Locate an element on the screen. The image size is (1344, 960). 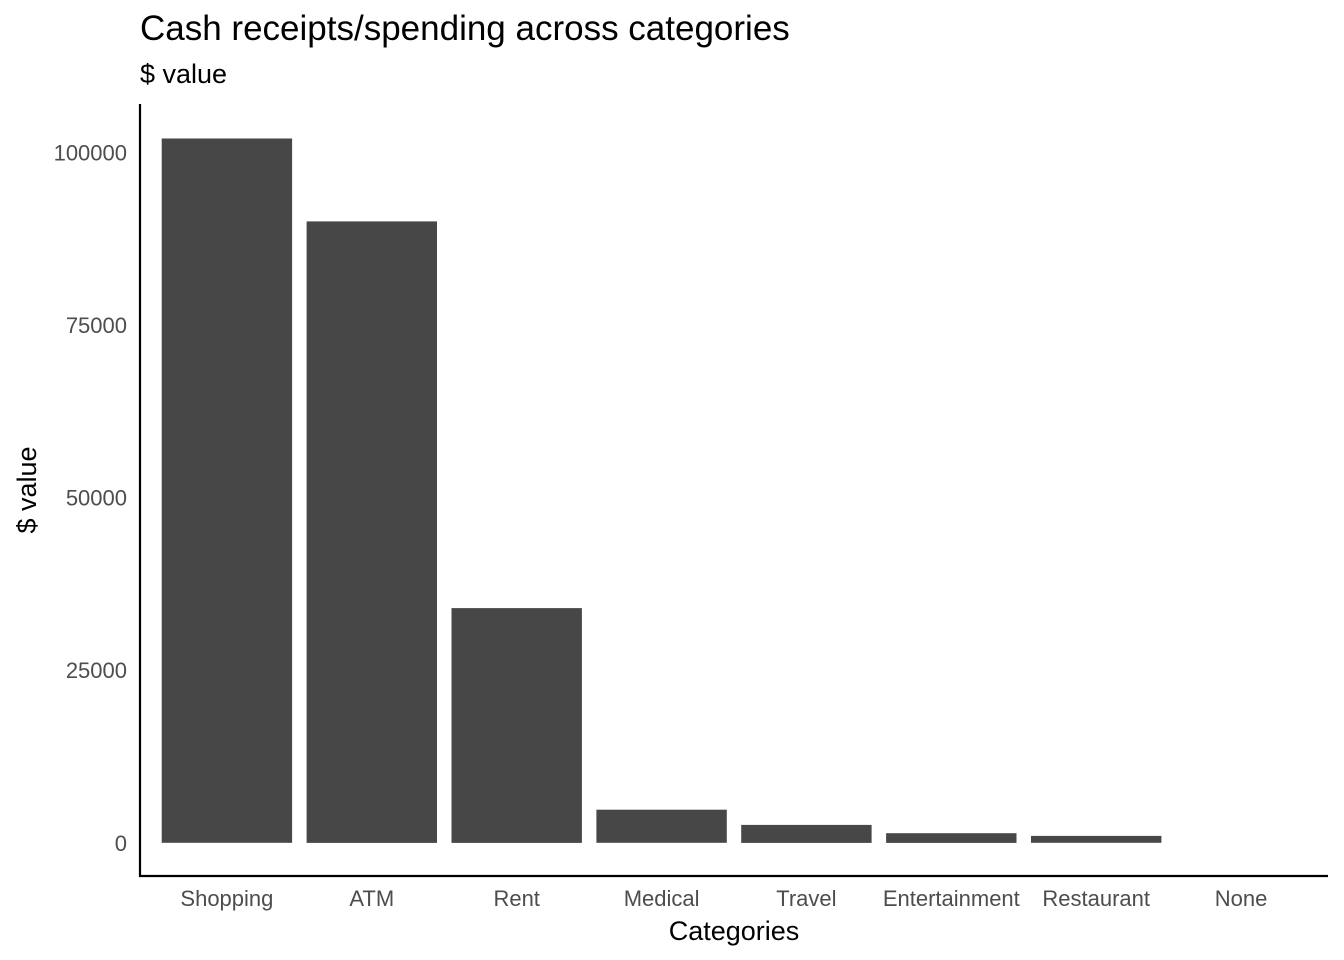
bar-restaurant is located at coordinates (1096, 839).